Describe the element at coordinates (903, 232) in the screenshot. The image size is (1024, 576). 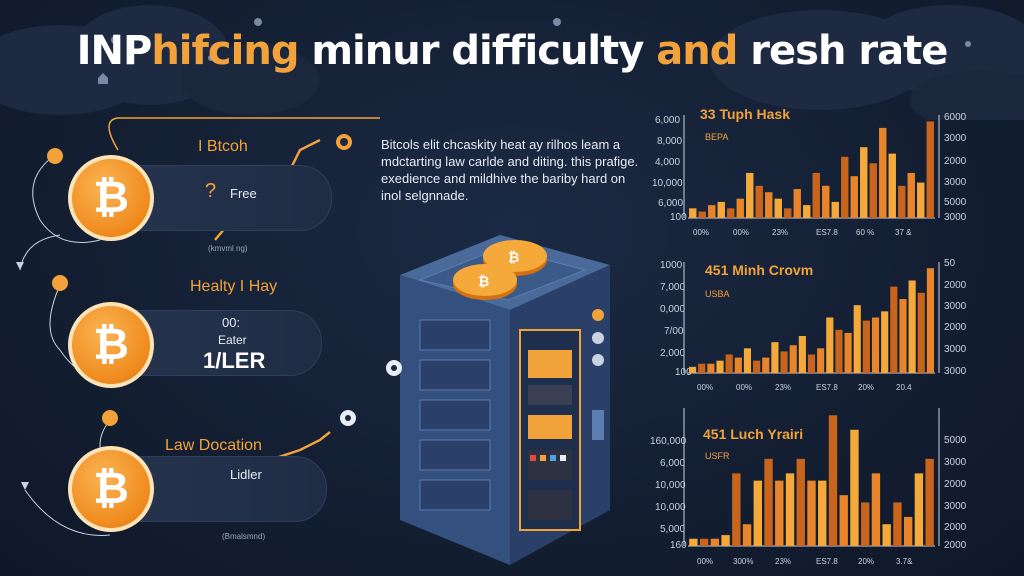
I see `x-tick: 37 &` at that location.